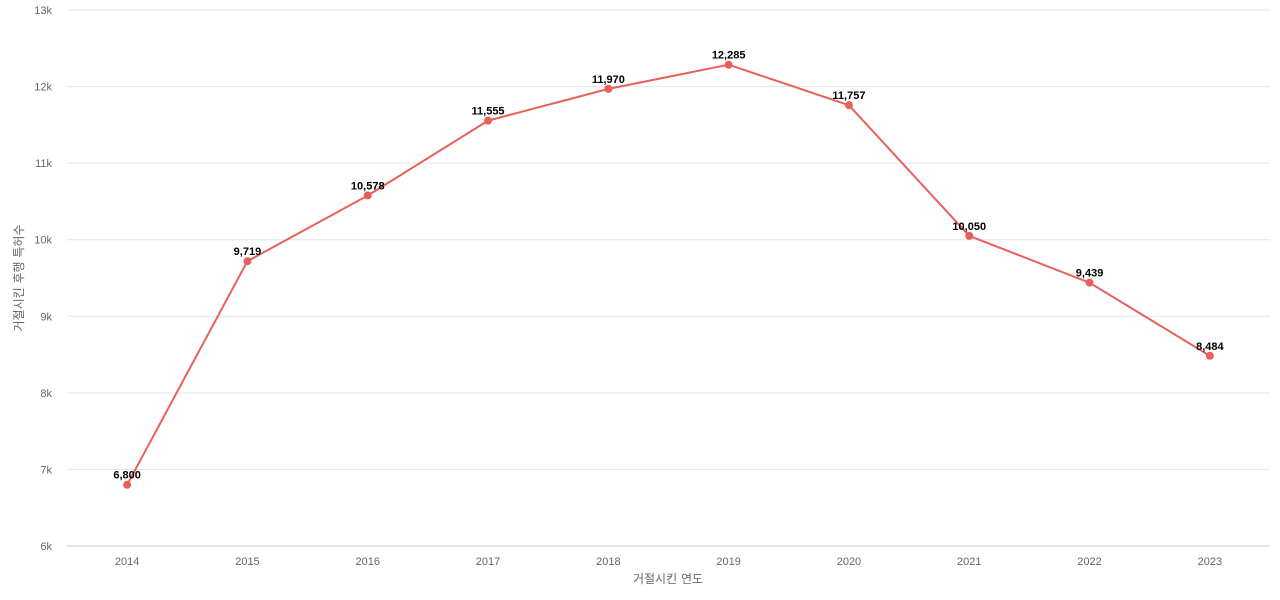 This screenshot has width=1280, height=600. I want to click on y-tick-label: 11k, so click(43, 164).